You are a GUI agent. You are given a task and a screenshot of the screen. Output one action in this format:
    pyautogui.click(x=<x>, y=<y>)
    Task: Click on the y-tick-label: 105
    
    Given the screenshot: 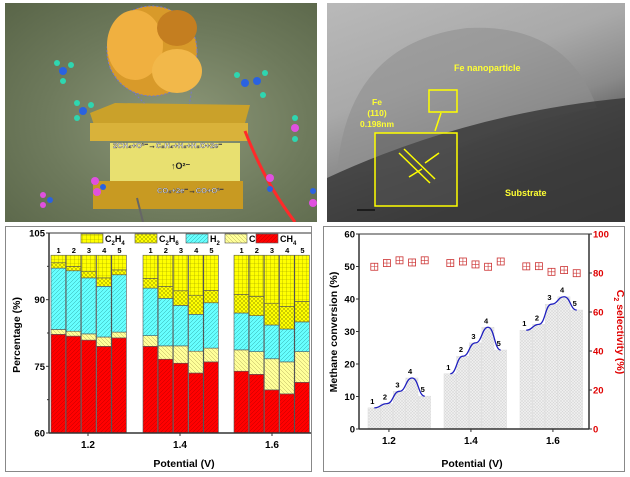 What is the action you would take?
    pyautogui.click(x=37, y=234)
    